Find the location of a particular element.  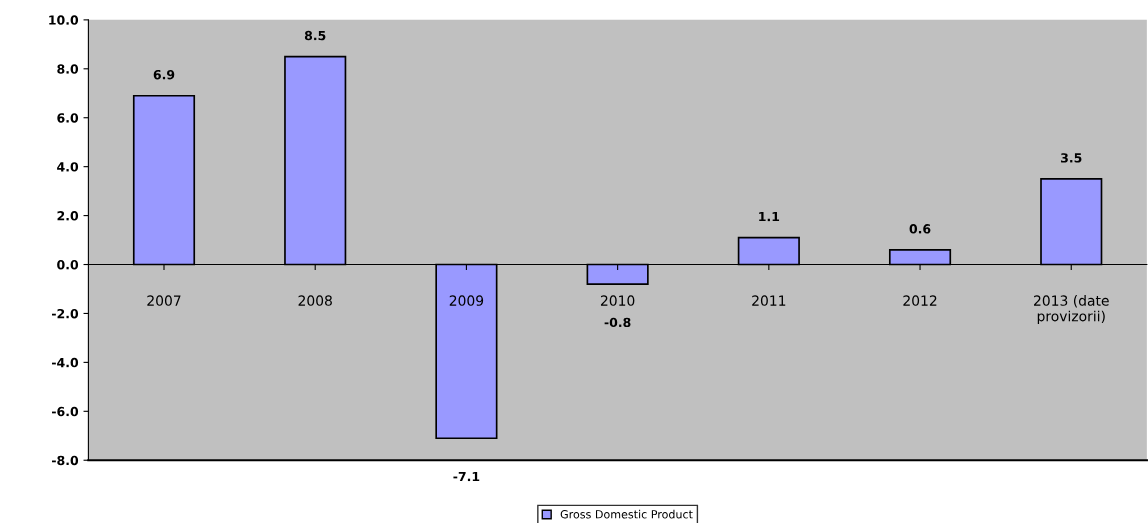

x-tick-label: 2013 (date provizorii) is located at coordinates (1071, 310).